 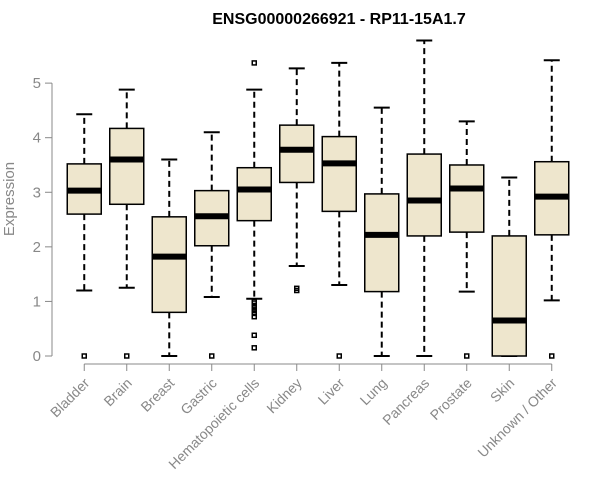 I want to click on y-tick-label: 2, so click(x=37, y=247).